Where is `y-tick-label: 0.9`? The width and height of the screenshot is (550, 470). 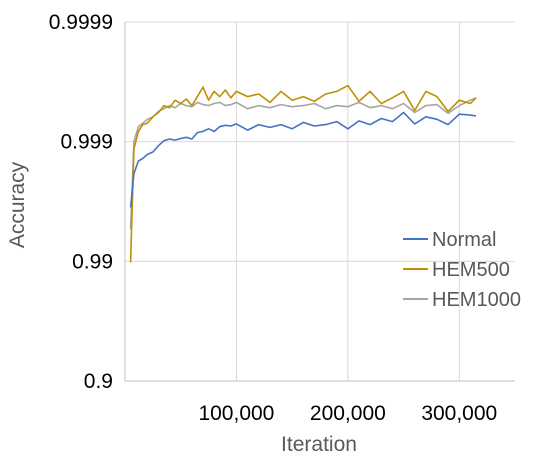
y-tick-label: 0.9 is located at coordinates (98, 381).